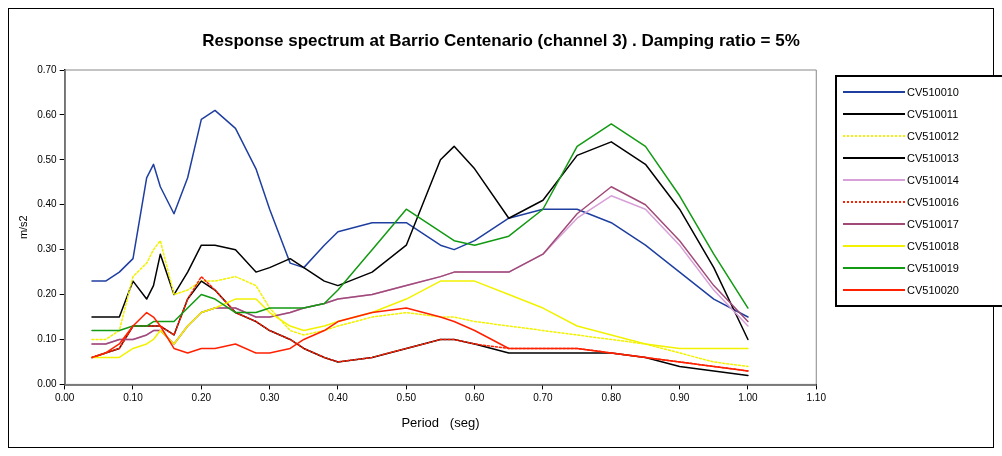  Describe the element at coordinates (543, 398) in the screenshot. I see `x-tick-label: 0.70` at that location.